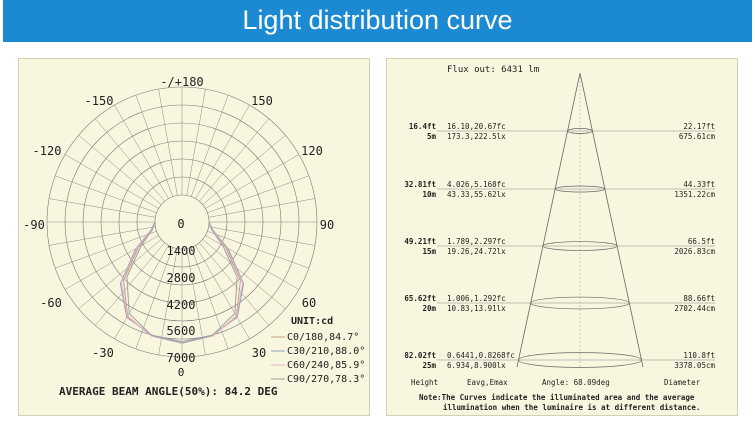  Describe the element at coordinates (47, 151) in the screenshot. I see `angle-label-neg120: -120` at that location.